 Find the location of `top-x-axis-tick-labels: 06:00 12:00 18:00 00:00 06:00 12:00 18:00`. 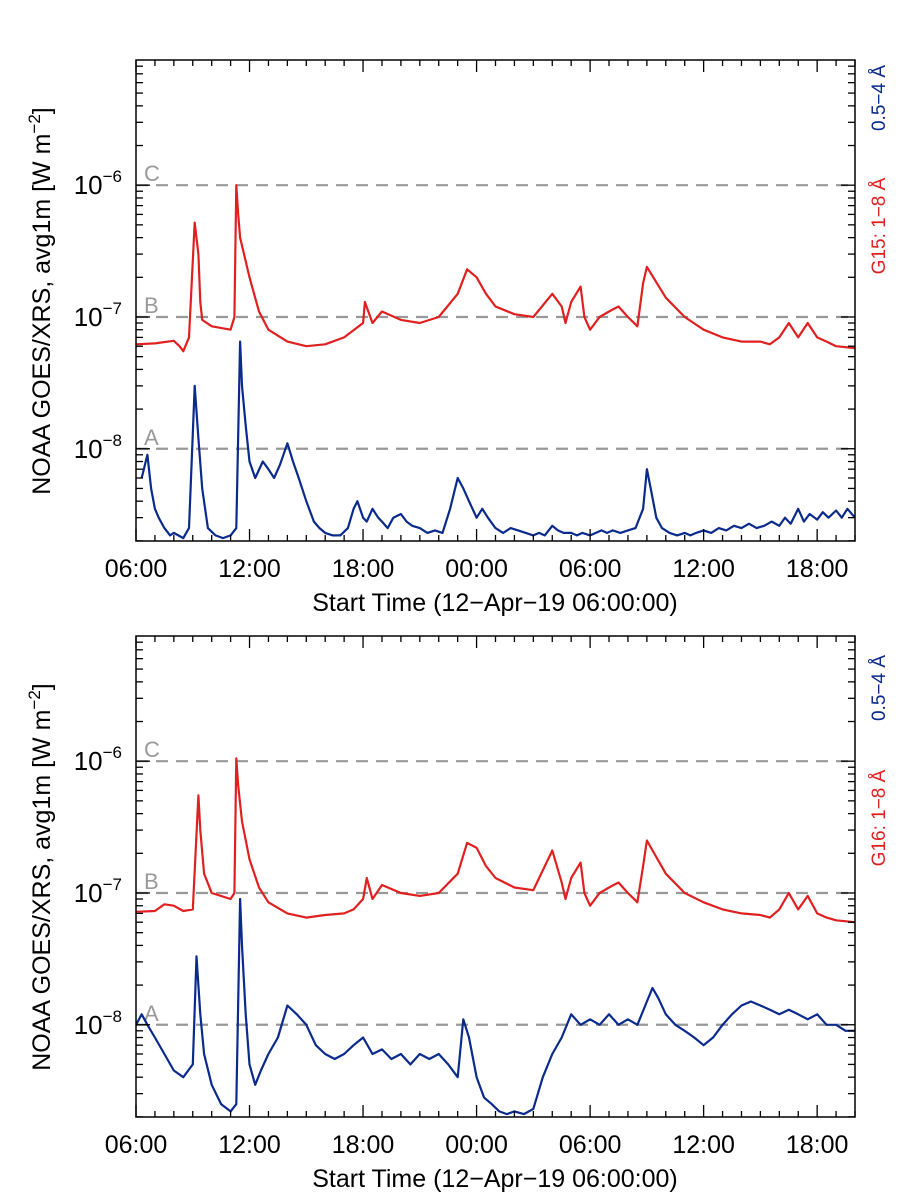

top-x-axis-tick-labels: 06:00 12:00 18:00 00:00 06:00 12:00 18:00 is located at coordinates (477, 569).